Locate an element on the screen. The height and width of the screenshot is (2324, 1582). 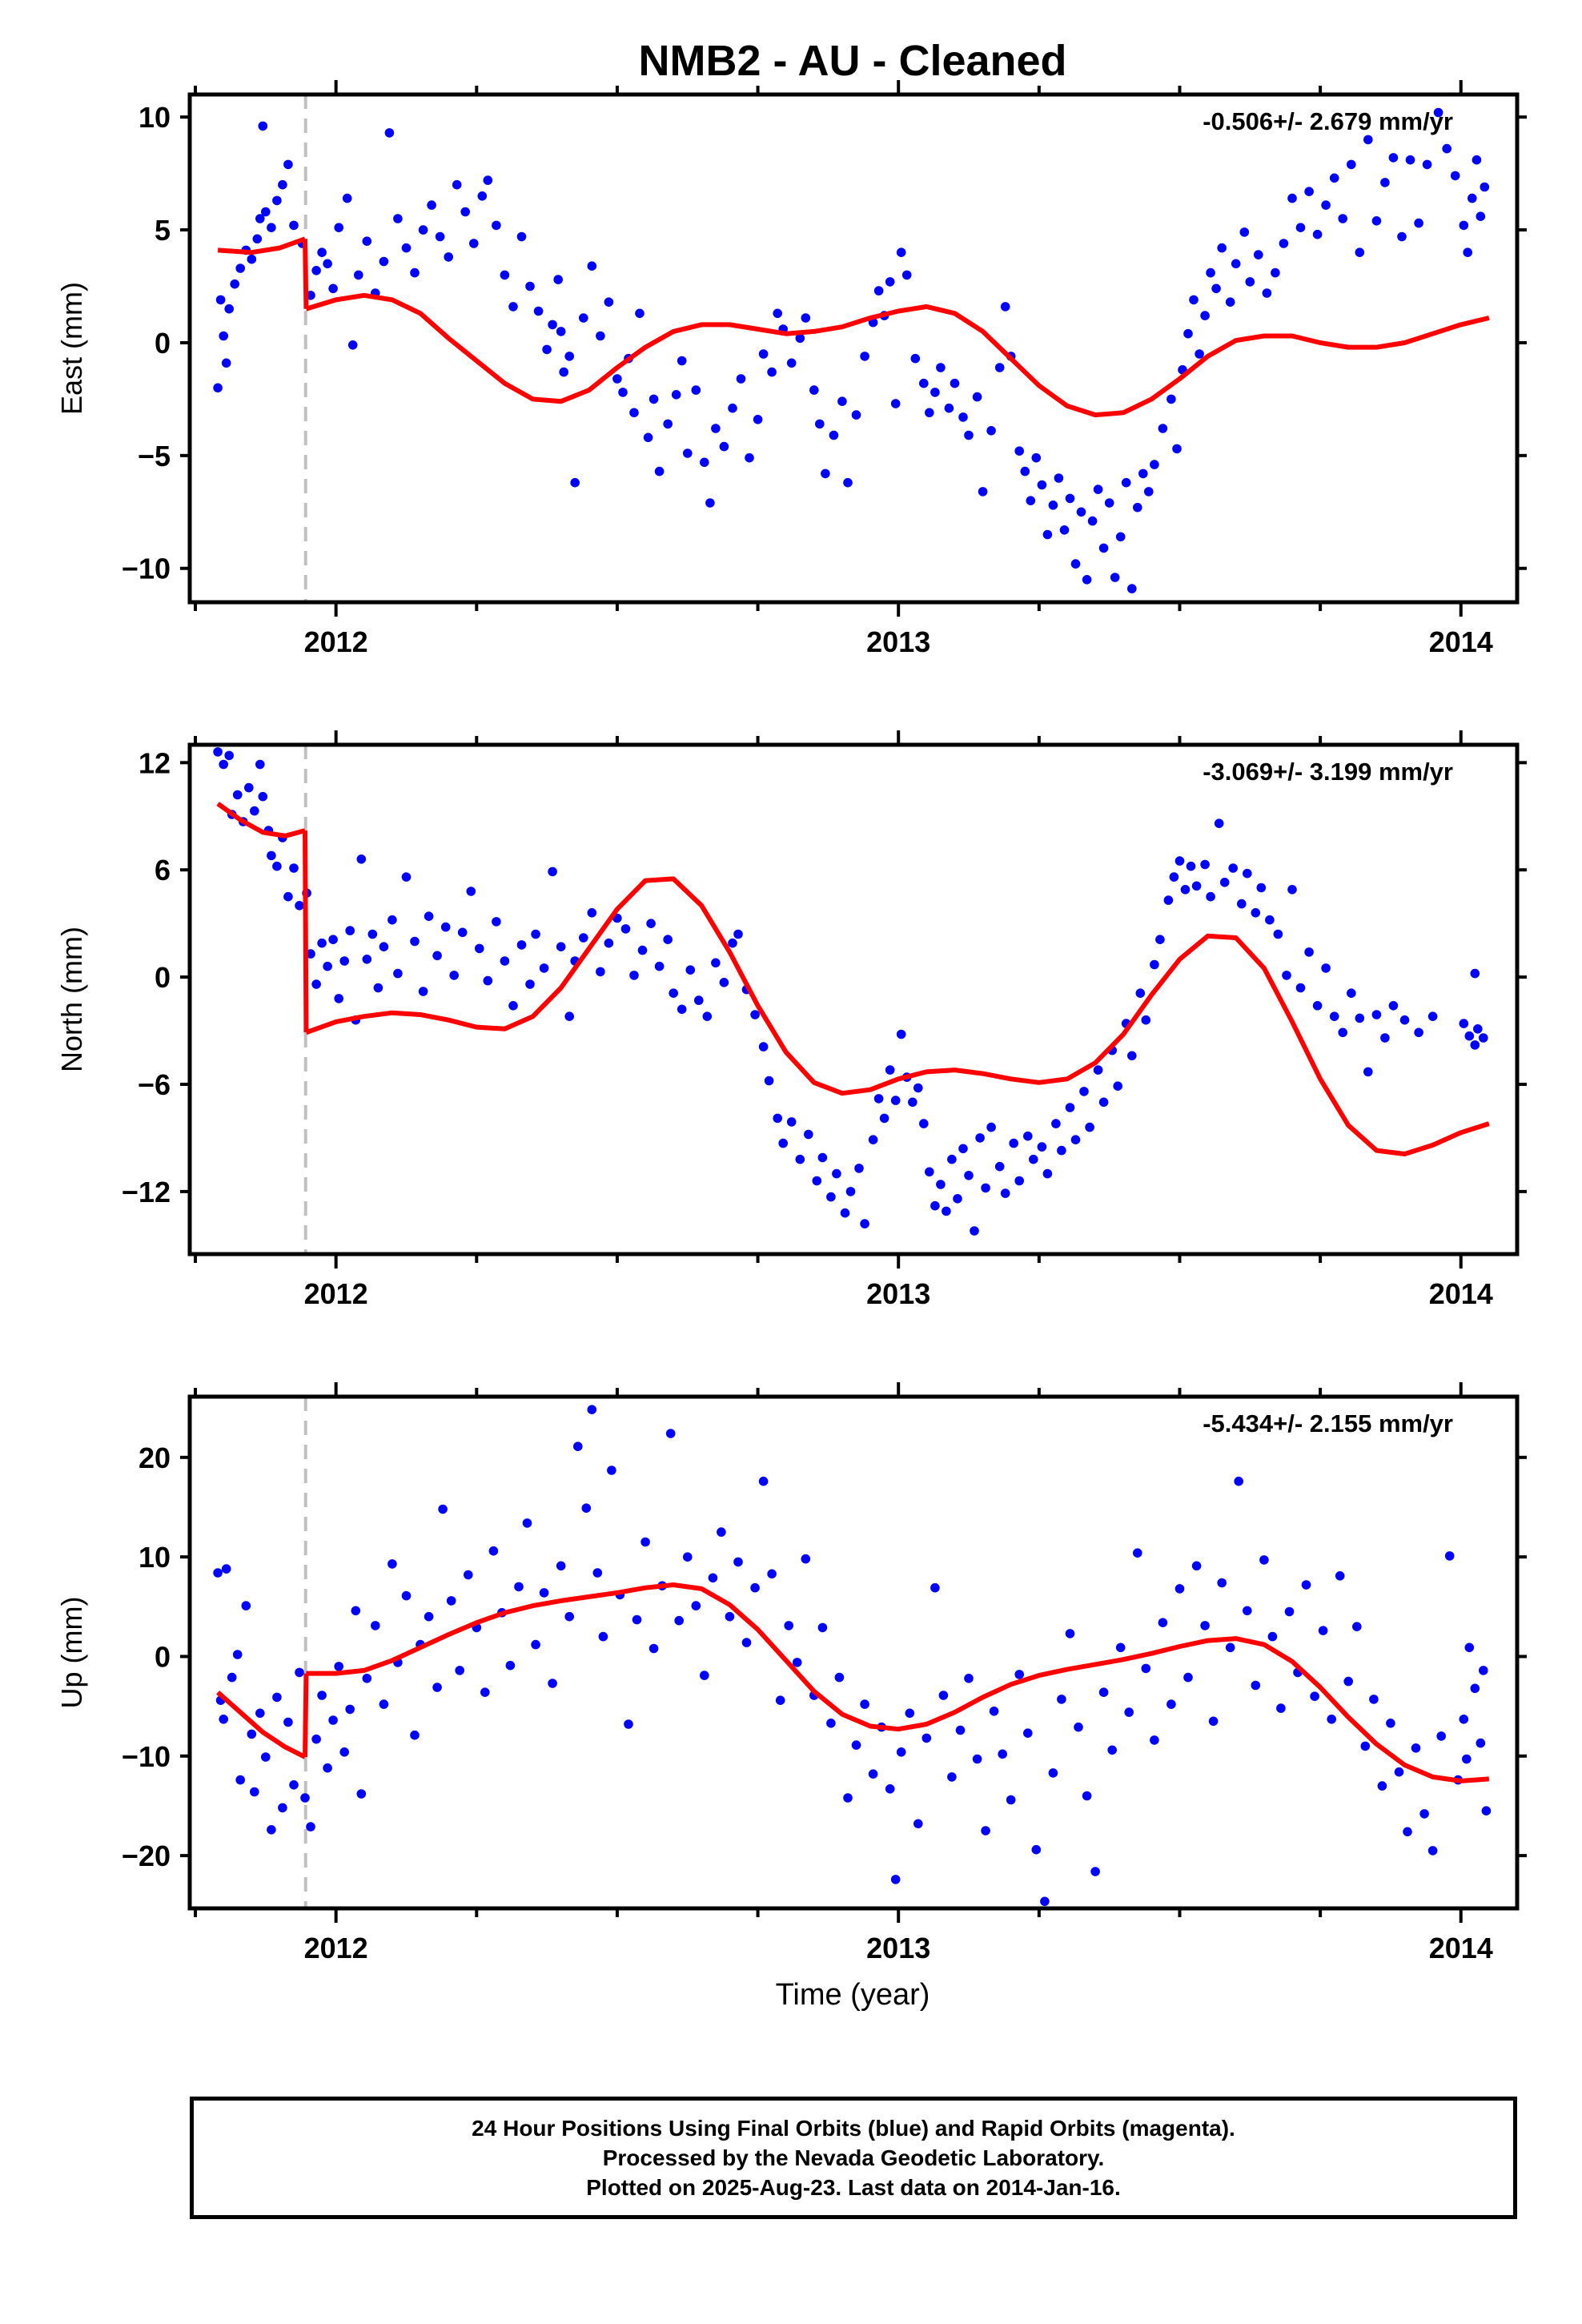
ylabel-up: Up (mm) is located at coordinates (71, 1653).